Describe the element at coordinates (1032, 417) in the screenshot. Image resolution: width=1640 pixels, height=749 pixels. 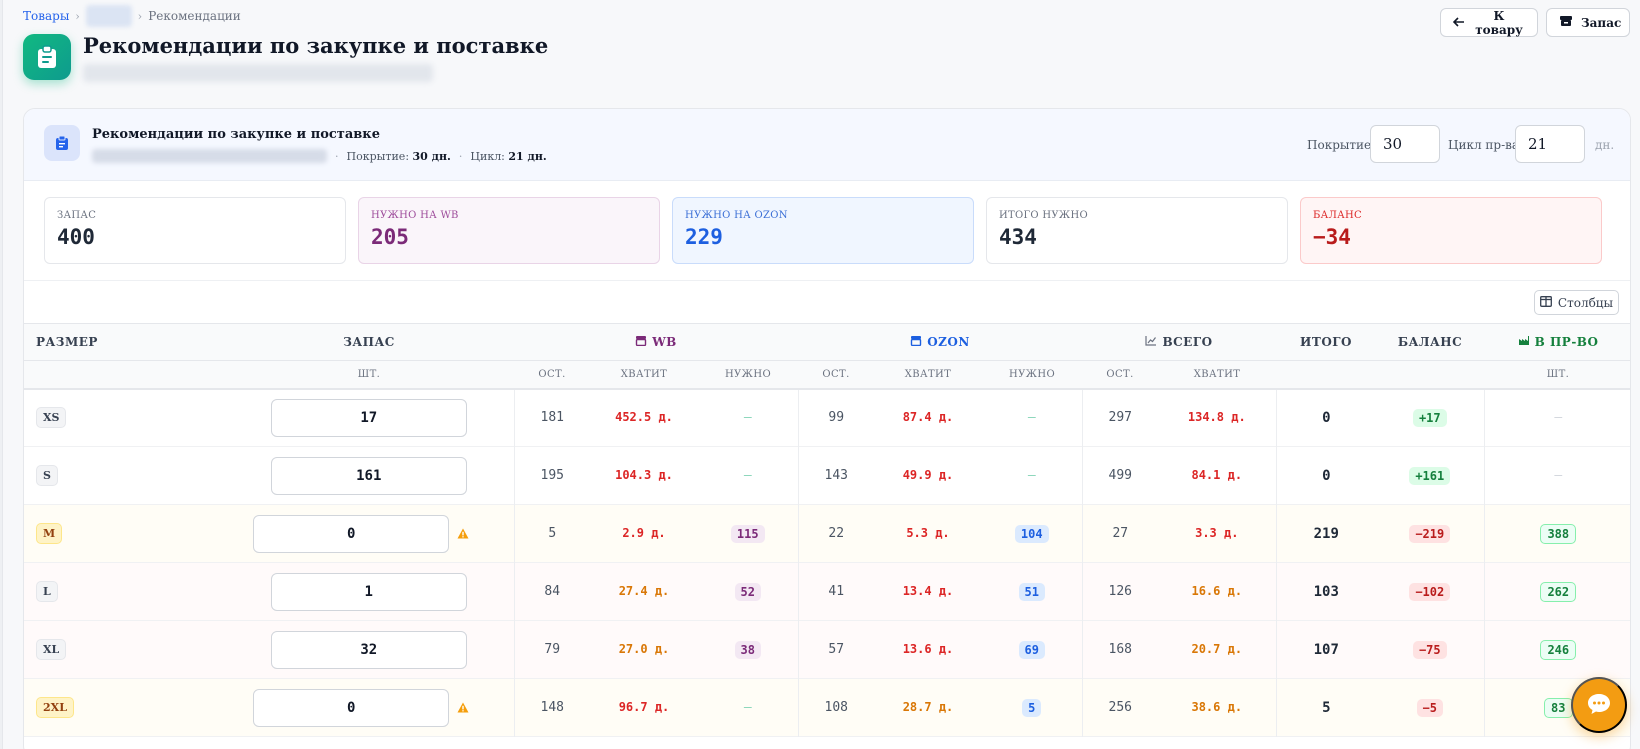
I see `oz-need-cell: —` at that location.